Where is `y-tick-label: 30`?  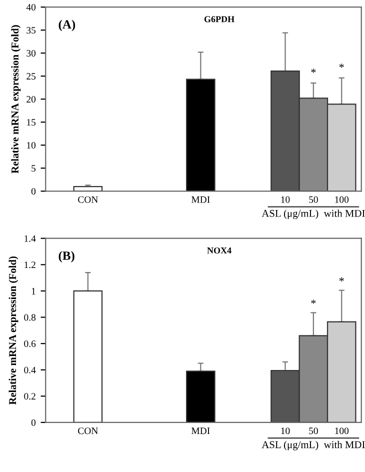 y-tick-label: 30 is located at coordinates (31, 53).